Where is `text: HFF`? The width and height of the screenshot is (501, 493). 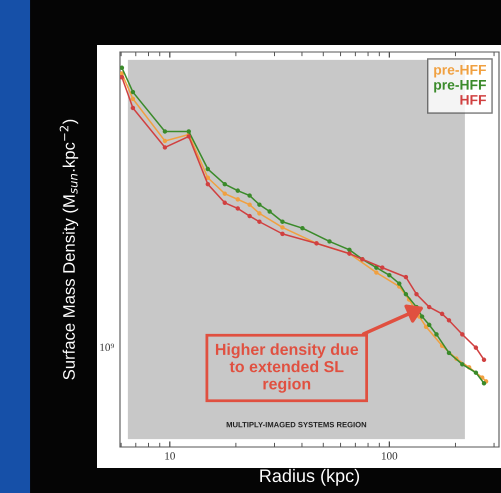
text: HFF is located at coordinates (473, 100).